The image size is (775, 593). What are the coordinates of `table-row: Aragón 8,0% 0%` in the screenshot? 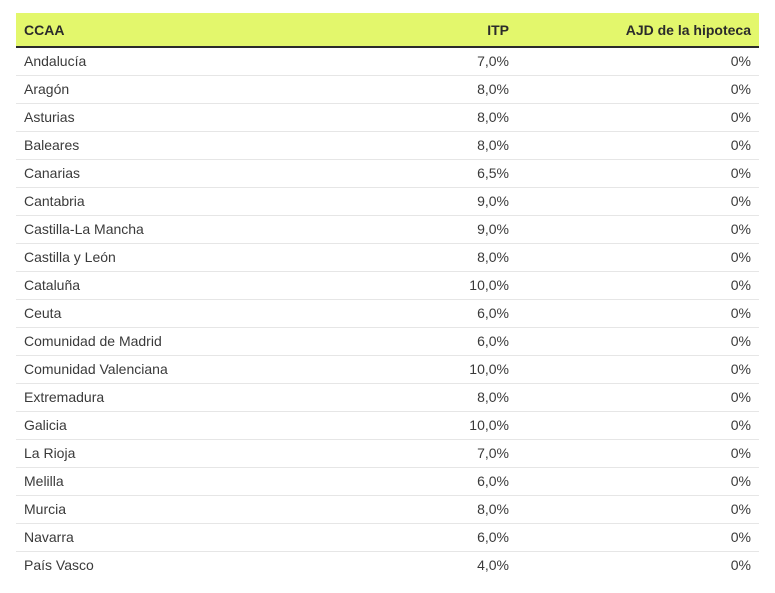 It's located at (387, 89).